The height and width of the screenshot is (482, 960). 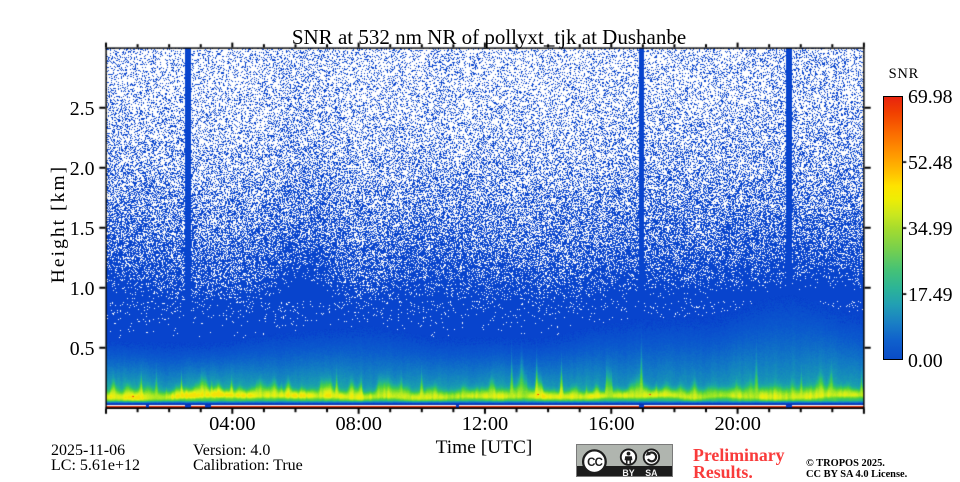 What do you see at coordinates (628, 472) in the screenshot?
I see `svg-text: BY` at bounding box center [628, 472].